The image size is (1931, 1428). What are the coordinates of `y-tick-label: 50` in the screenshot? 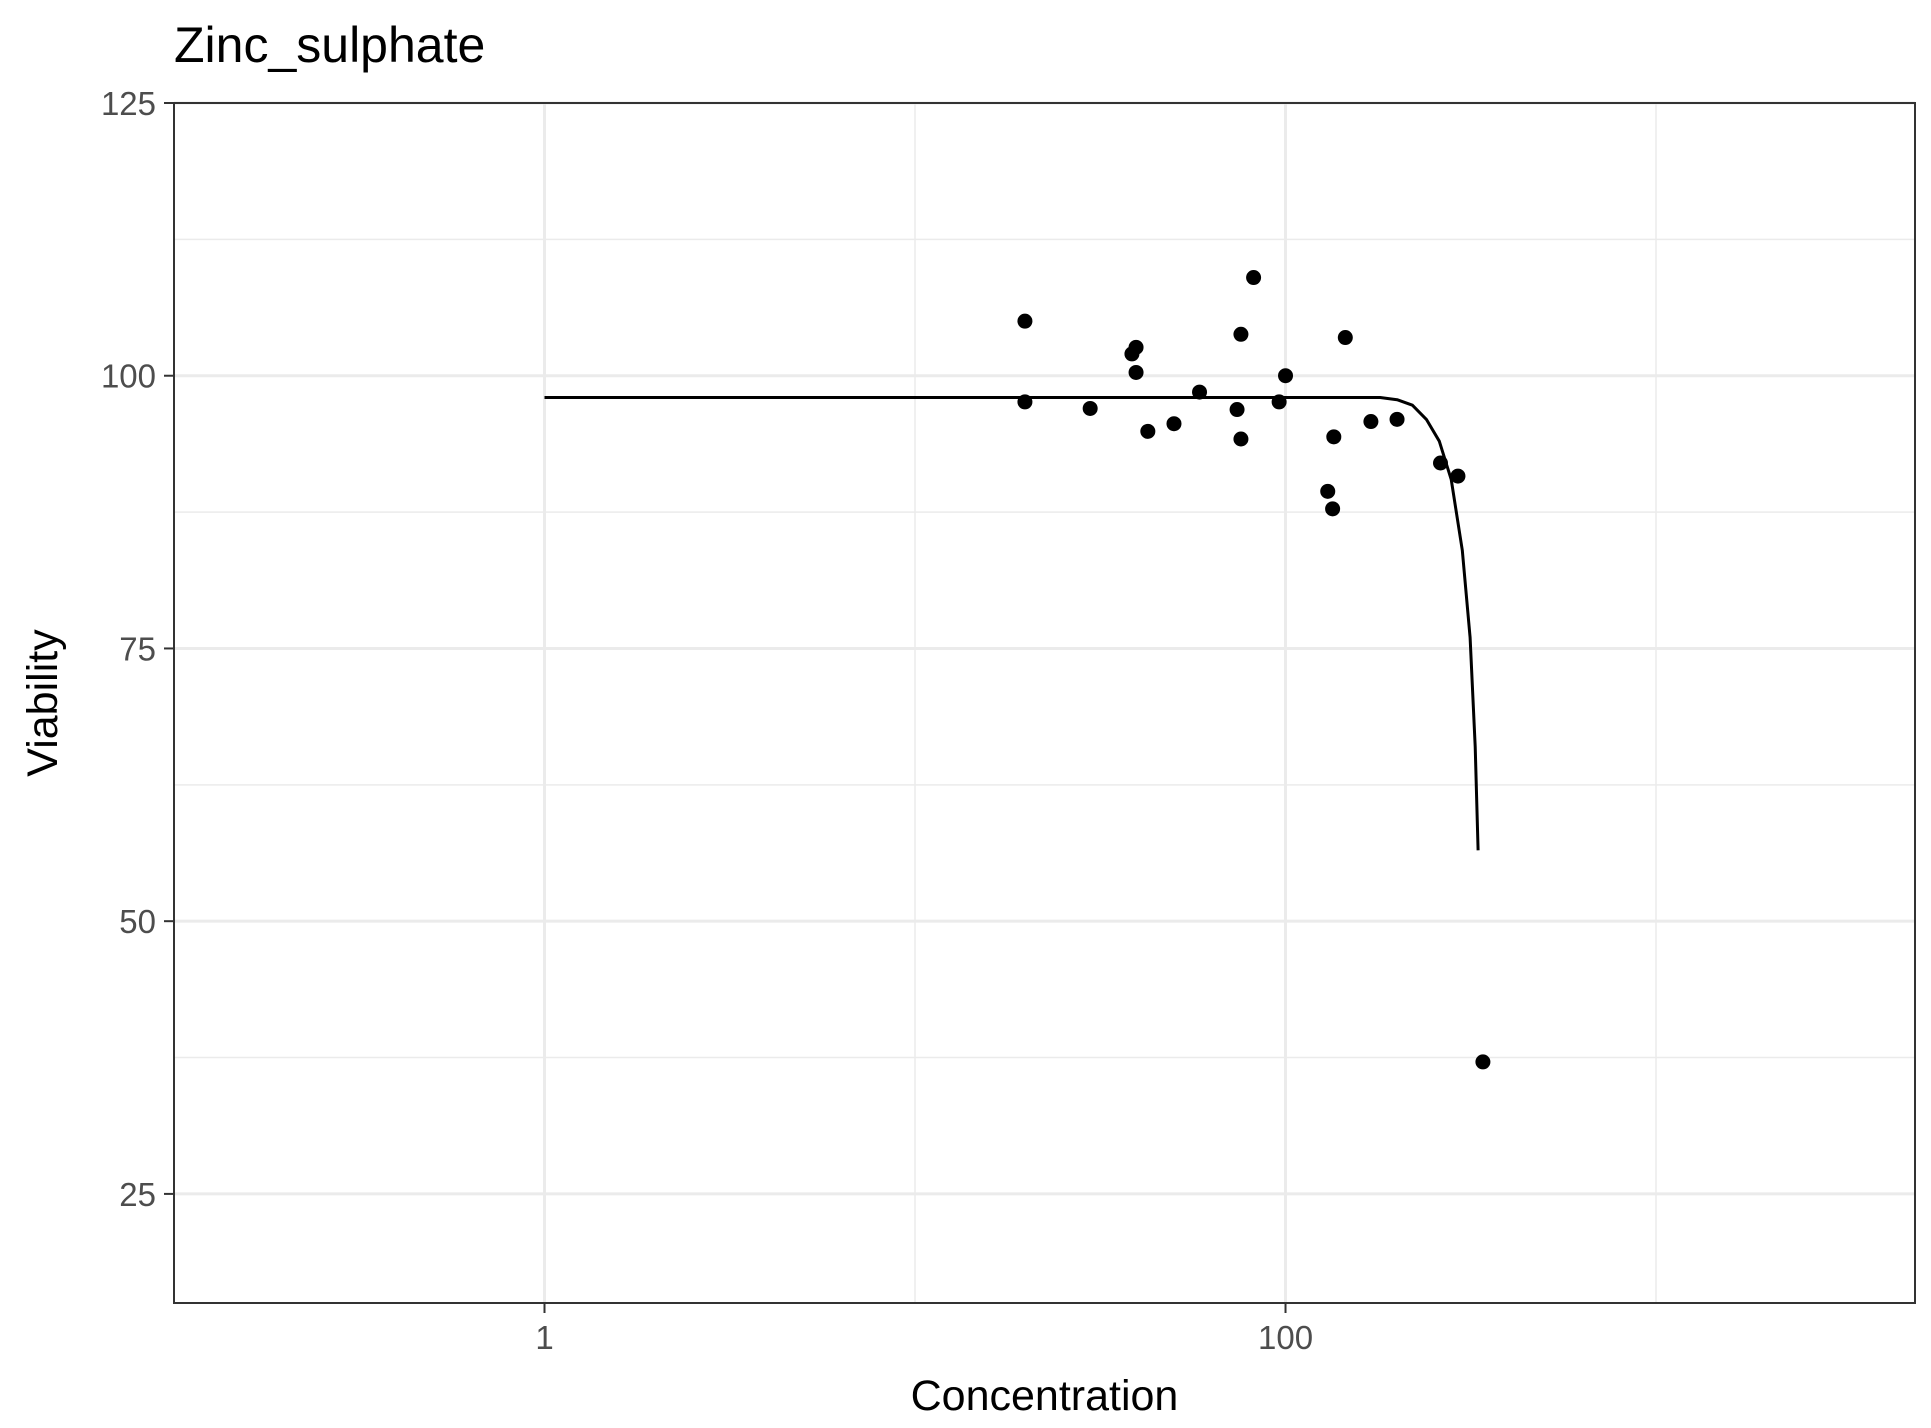 It's located at (137, 921).